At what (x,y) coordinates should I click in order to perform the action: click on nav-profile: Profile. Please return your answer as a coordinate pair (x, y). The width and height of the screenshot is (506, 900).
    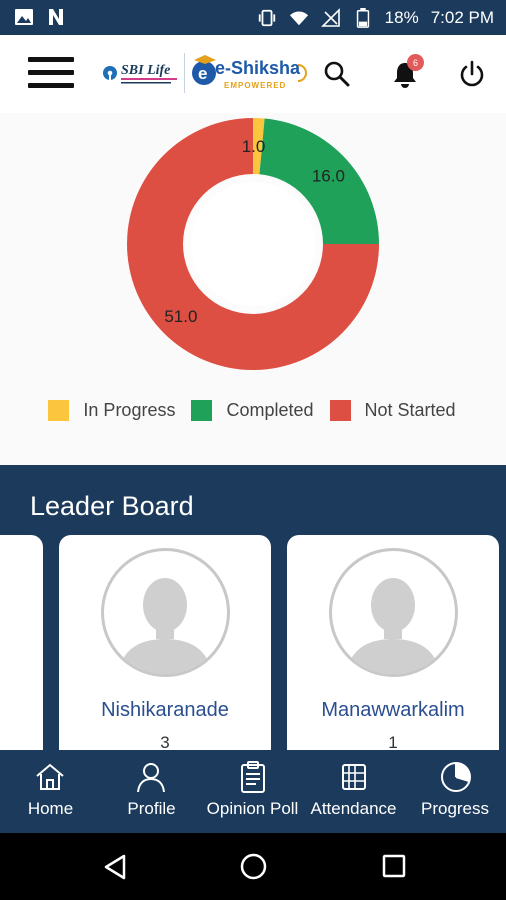
    Looking at the image, I should click on (151, 791).